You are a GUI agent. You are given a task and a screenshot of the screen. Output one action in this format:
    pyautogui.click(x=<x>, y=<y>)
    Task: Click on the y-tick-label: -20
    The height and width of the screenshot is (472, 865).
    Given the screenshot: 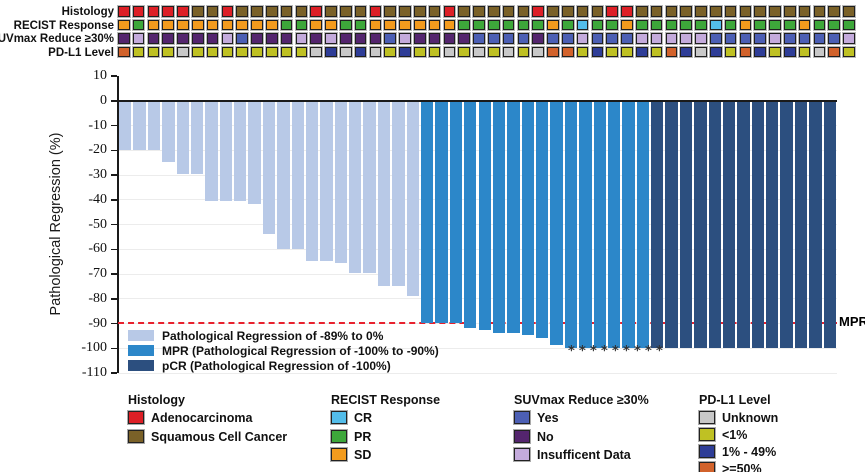 What is the action you would take?
    pyautogui.click(x=97, y=150)
    